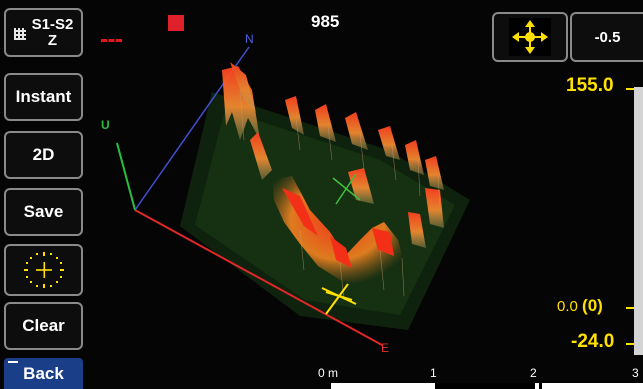 This screenshot has height=389, width=643. What do you see at coordinates (328, 373) in the screenshot?
I see `ruler-label-0: 0 m` at bounding box center [328, 373].